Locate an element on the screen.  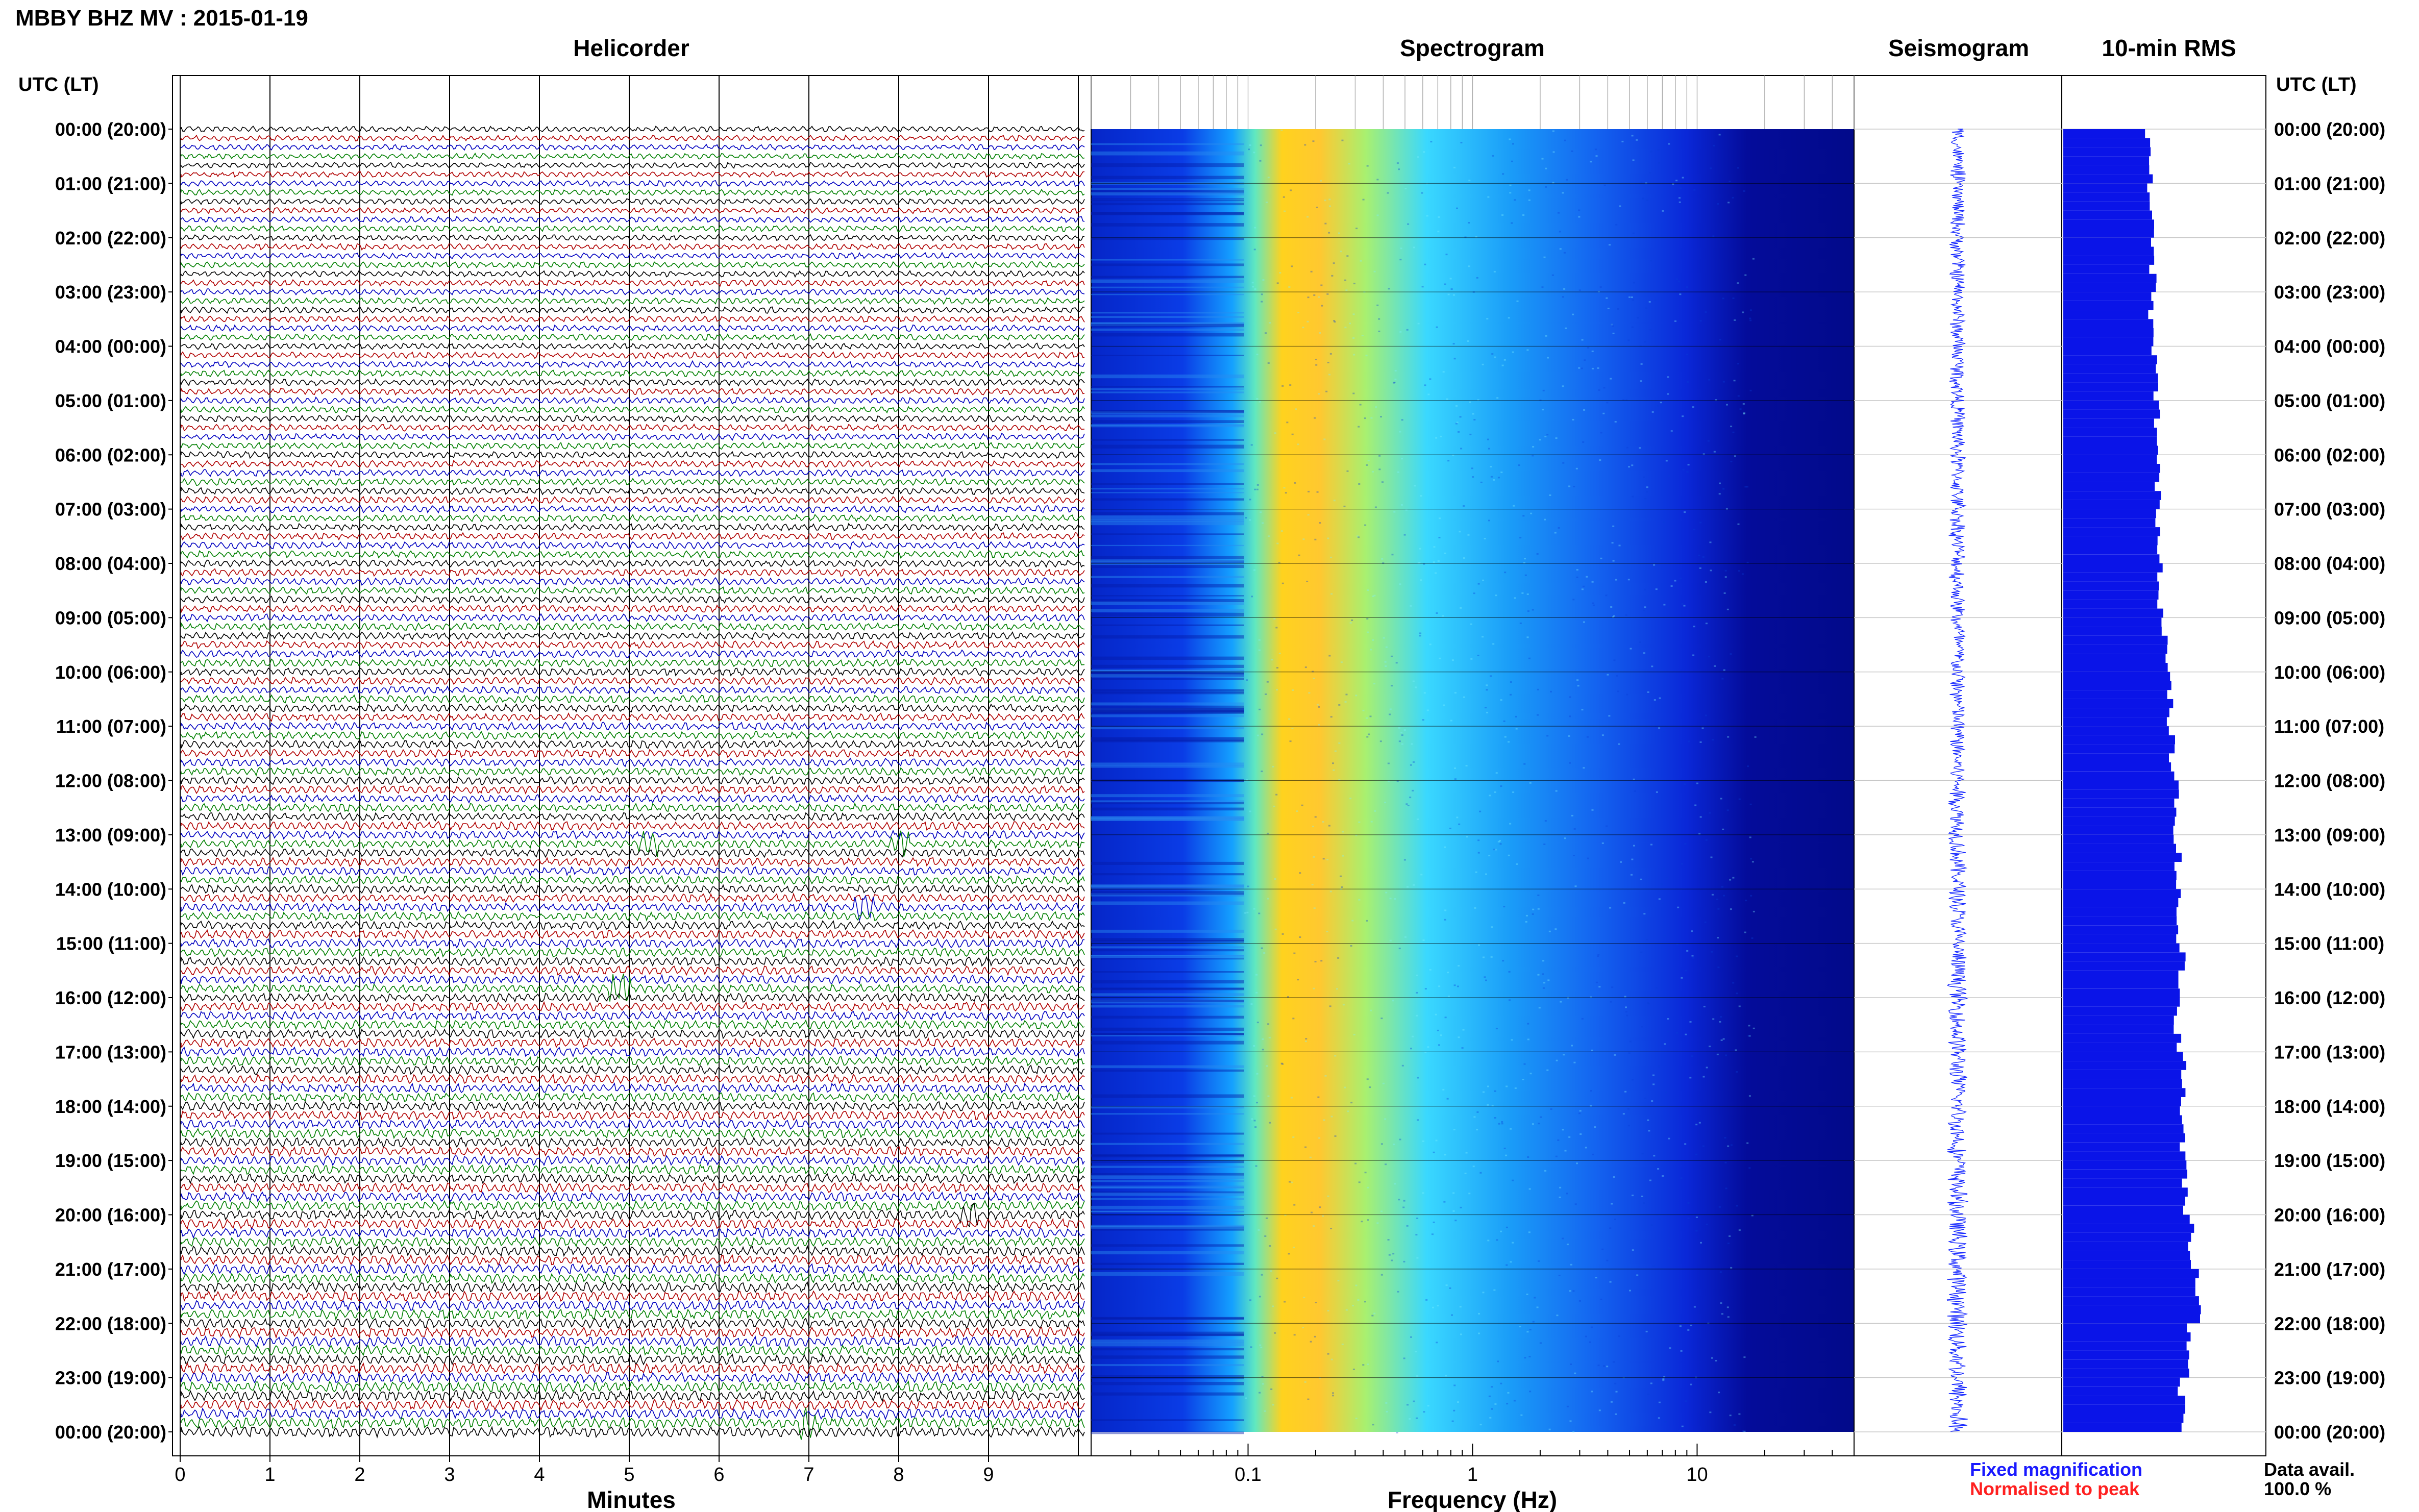
time-label-left: 06:00 (02:00) is located at coordinates (110, 454).